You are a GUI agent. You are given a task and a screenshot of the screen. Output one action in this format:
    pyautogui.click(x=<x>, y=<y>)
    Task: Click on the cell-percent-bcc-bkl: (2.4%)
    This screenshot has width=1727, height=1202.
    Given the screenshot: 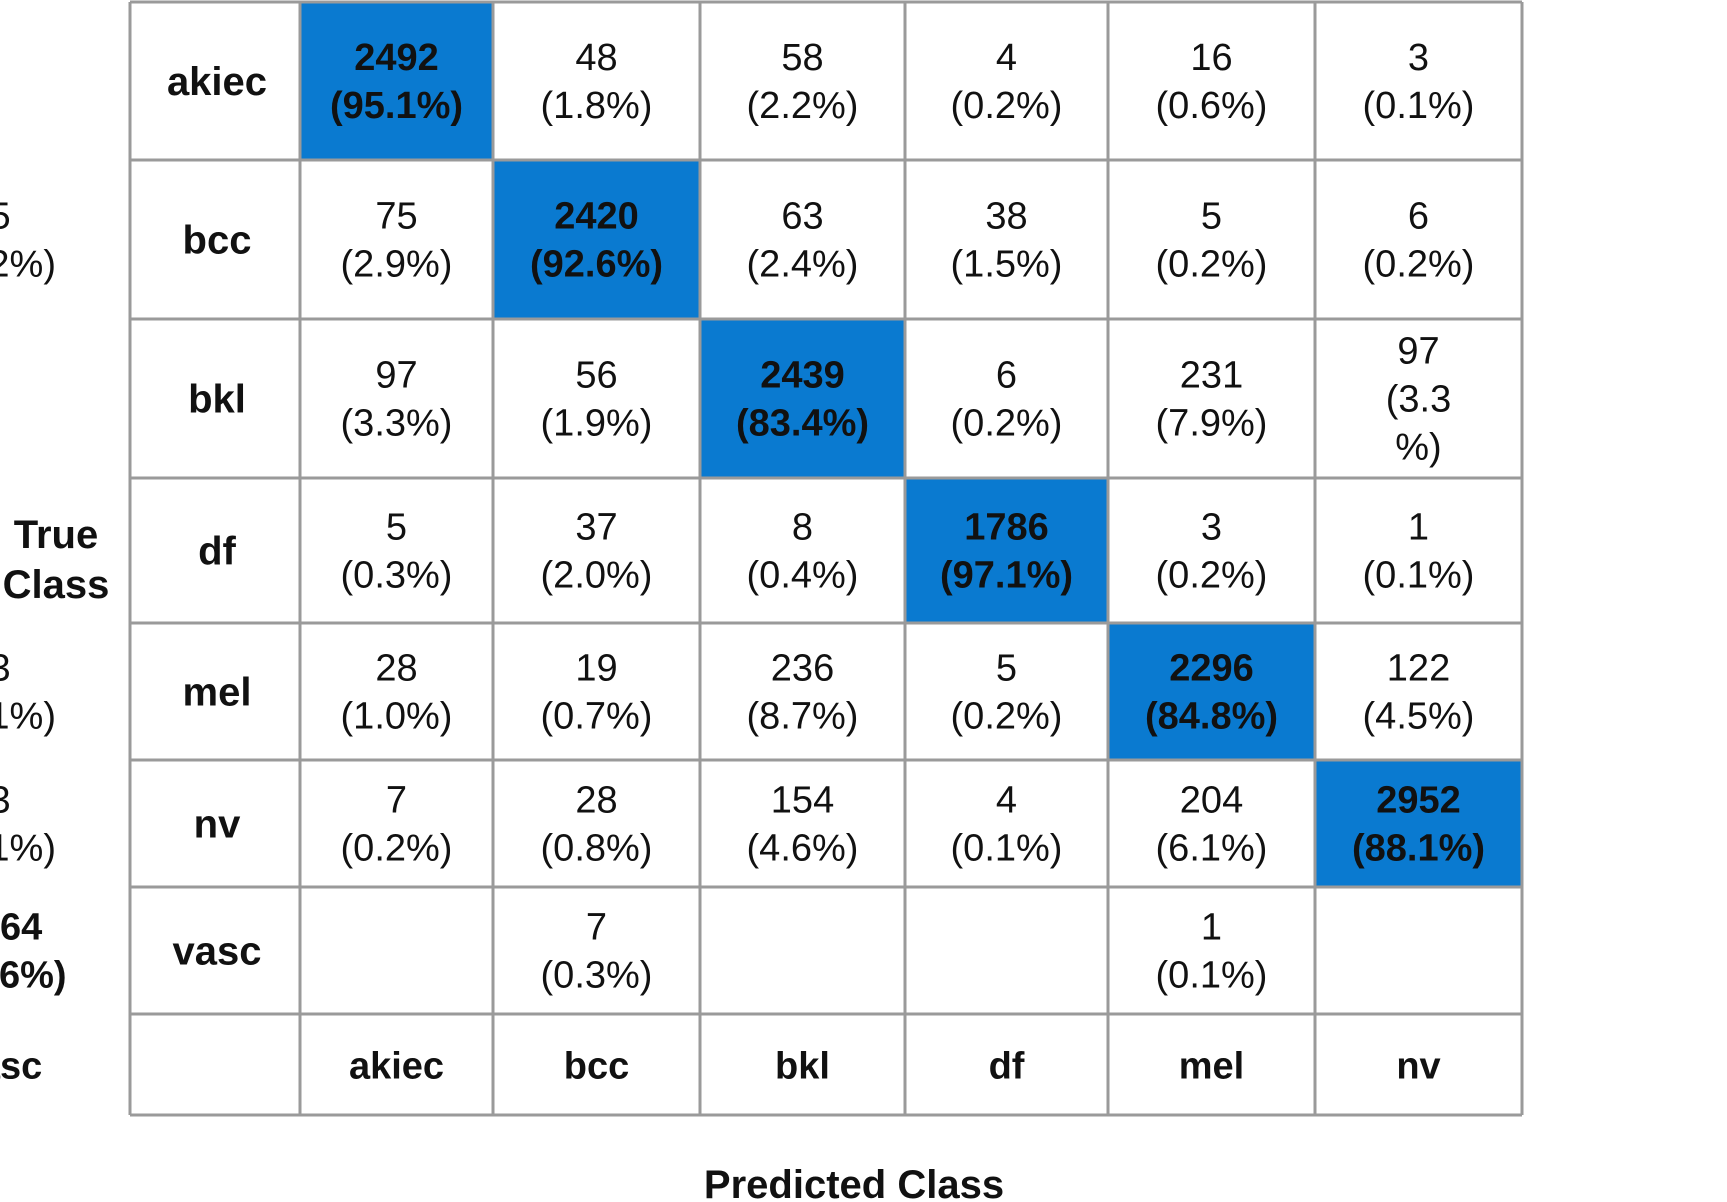 What is the action you would take?
    pyautogui.click(x=803, y=265)
    